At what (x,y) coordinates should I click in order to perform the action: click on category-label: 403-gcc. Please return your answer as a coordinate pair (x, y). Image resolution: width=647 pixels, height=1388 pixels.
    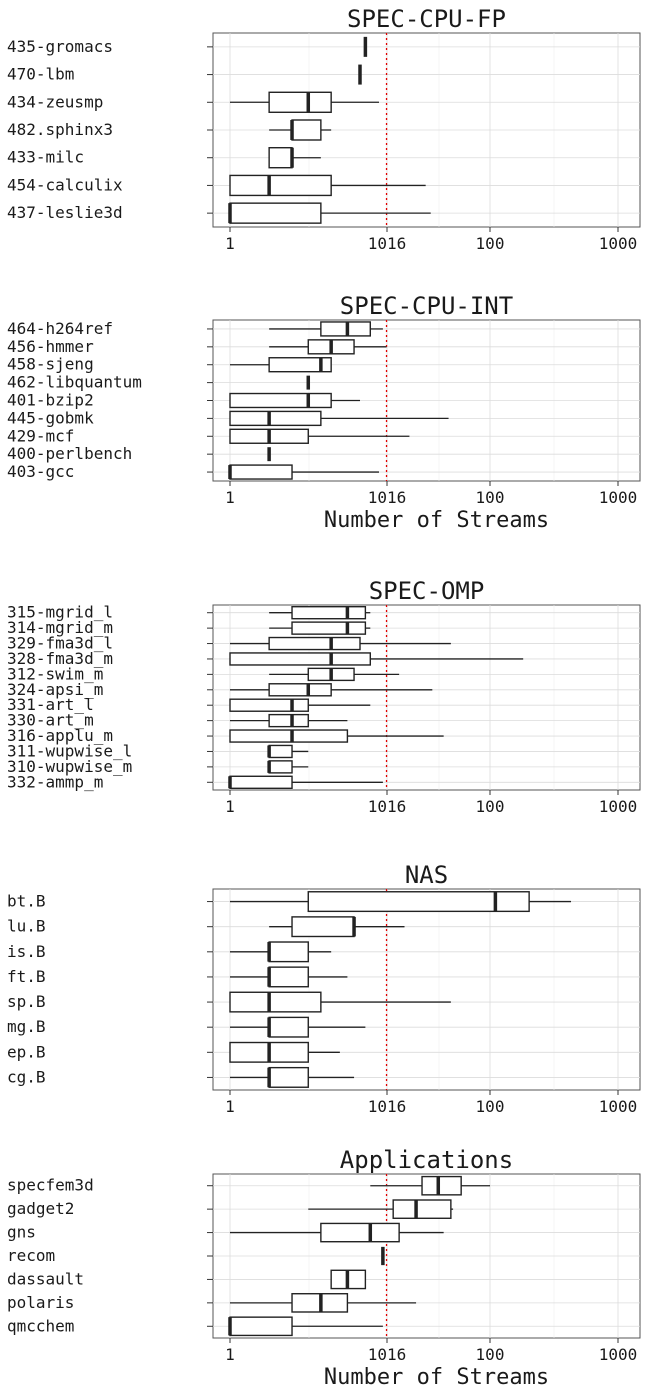
    Looking at the image, I should click on (40, 471).